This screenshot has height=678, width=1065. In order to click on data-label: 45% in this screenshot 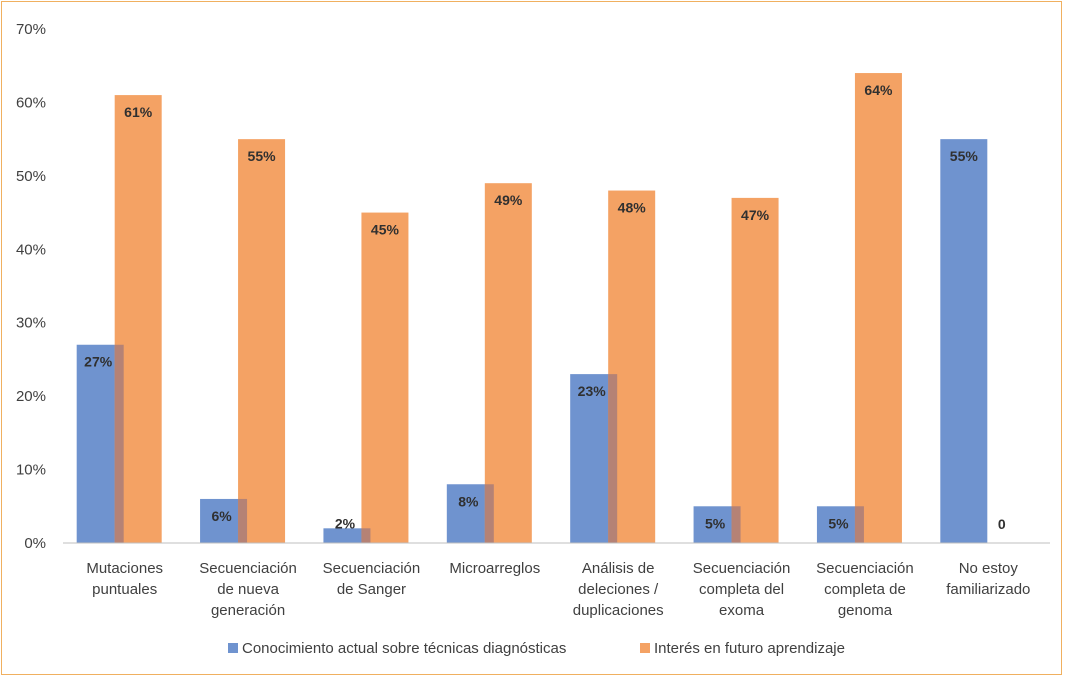, I will do `click(385, 230)`.